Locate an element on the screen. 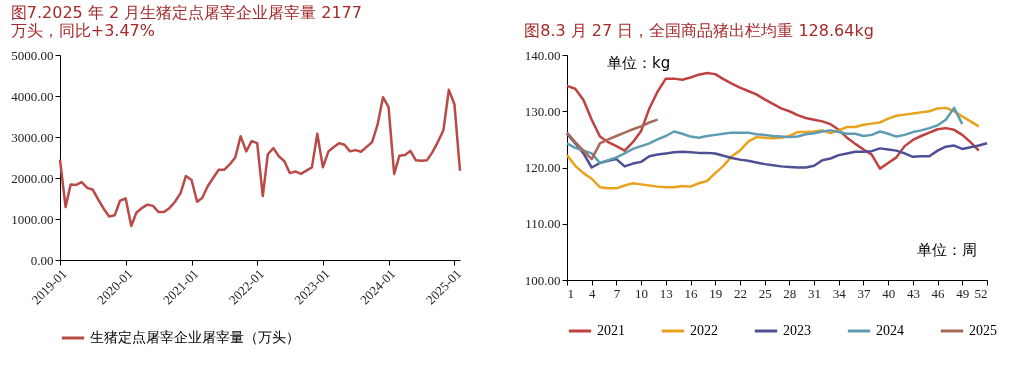 This screenshot has height=389, width=1033. x-tick-label: 49 is located at coordinates (963, 293).